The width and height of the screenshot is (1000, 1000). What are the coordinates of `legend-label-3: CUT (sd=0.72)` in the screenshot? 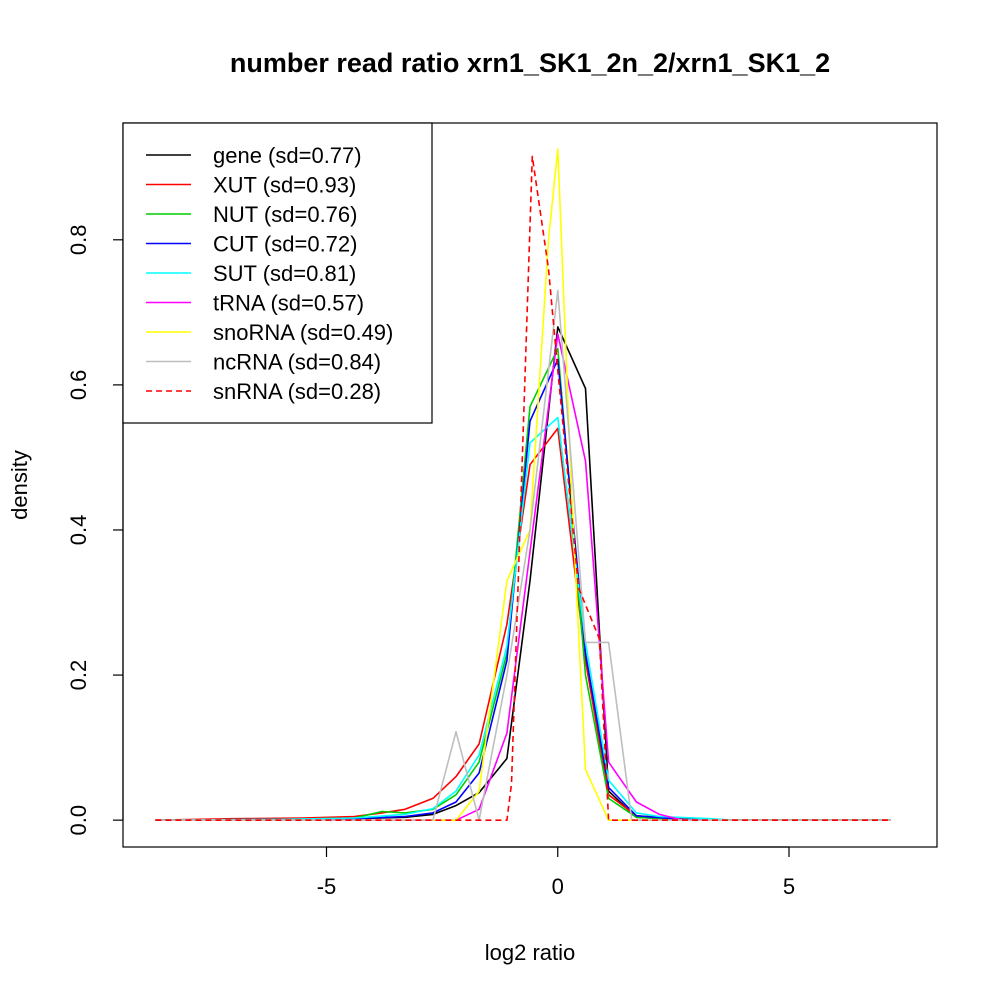 It's located at (285, 244).